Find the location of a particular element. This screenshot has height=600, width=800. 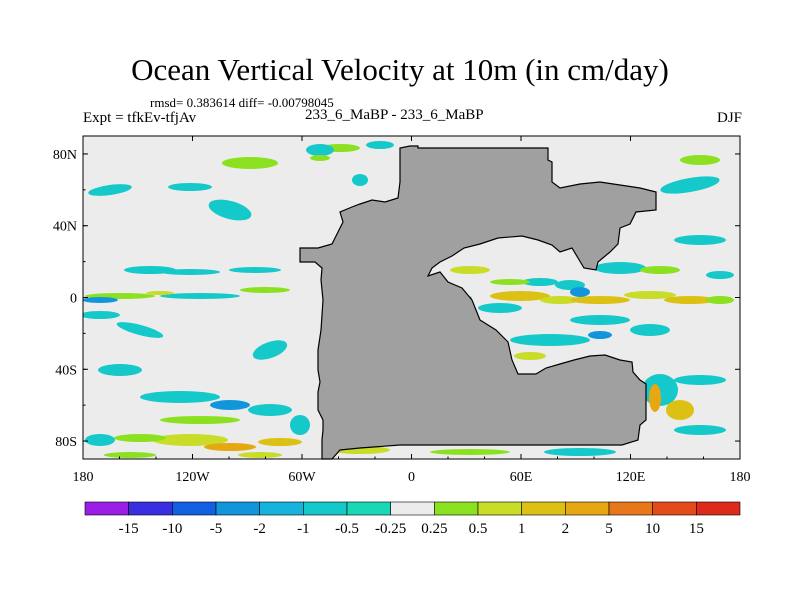

x-tick-label: 60E is located at coordinates (521, 477).